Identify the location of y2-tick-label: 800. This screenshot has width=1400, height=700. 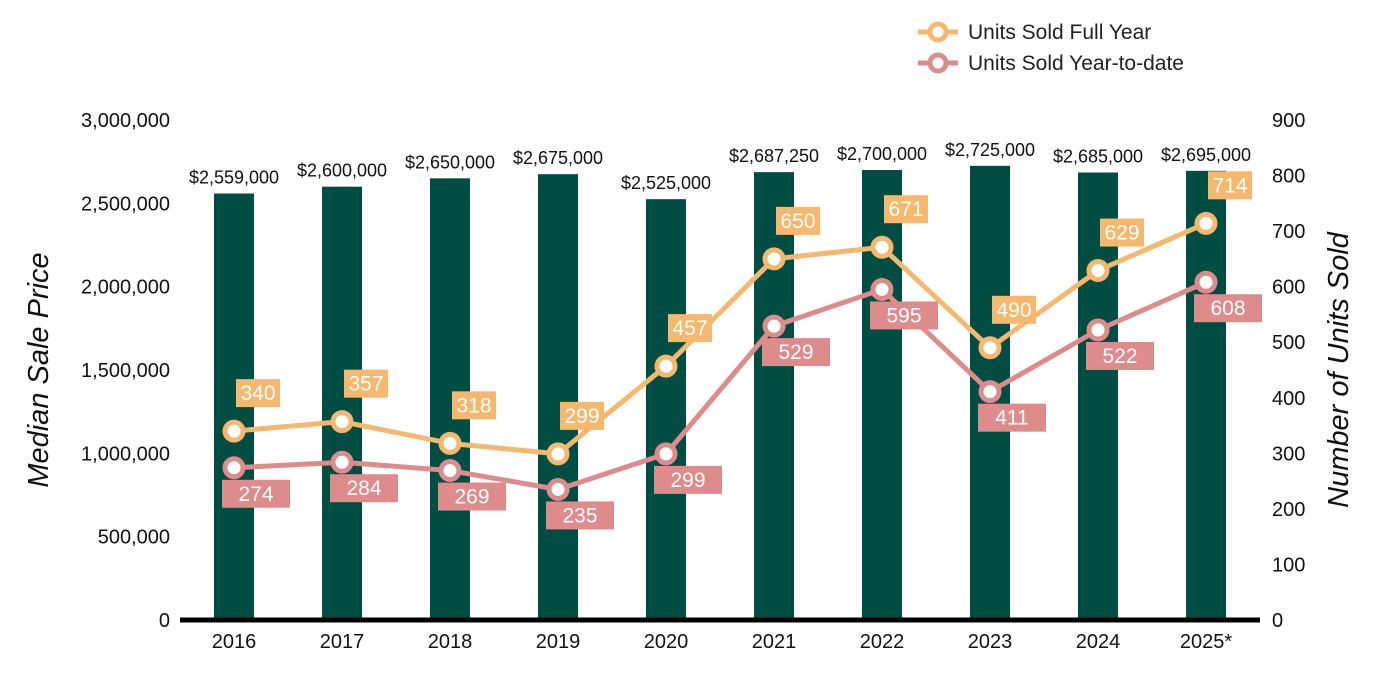
(1288, 177).